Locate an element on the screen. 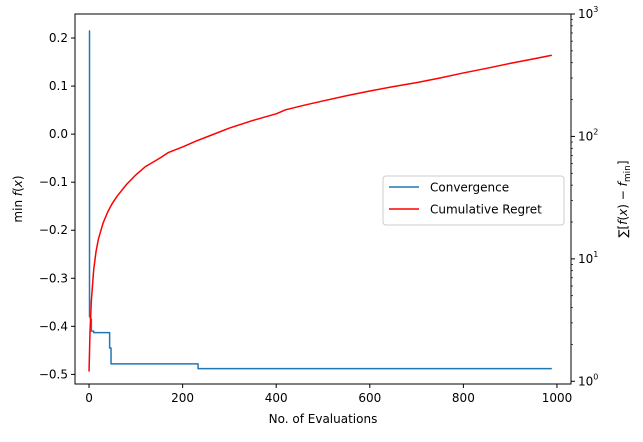  y-right-tick-label: 10¹ is located at coordinates (588, 258).